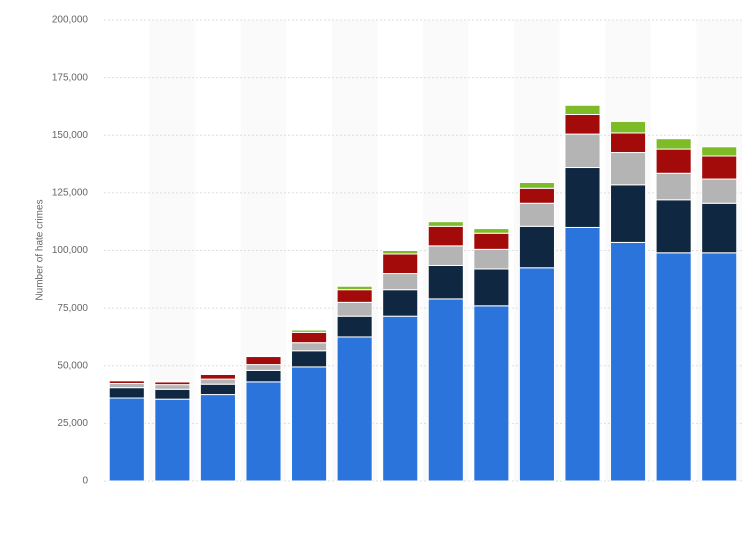 The height and width of the screenshot is (560, 754). I want to click on y-axis-label: Number of hate crimes, so click(40, 249).